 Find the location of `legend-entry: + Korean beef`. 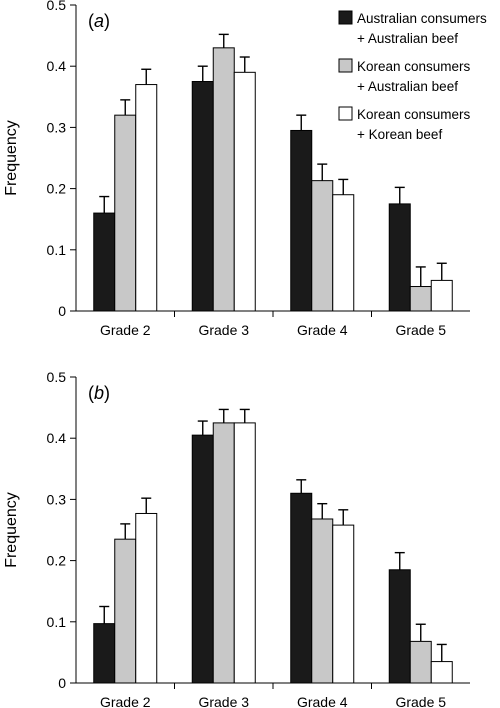

legend-entry: + Korean beef is located at coordinates (399, 134).